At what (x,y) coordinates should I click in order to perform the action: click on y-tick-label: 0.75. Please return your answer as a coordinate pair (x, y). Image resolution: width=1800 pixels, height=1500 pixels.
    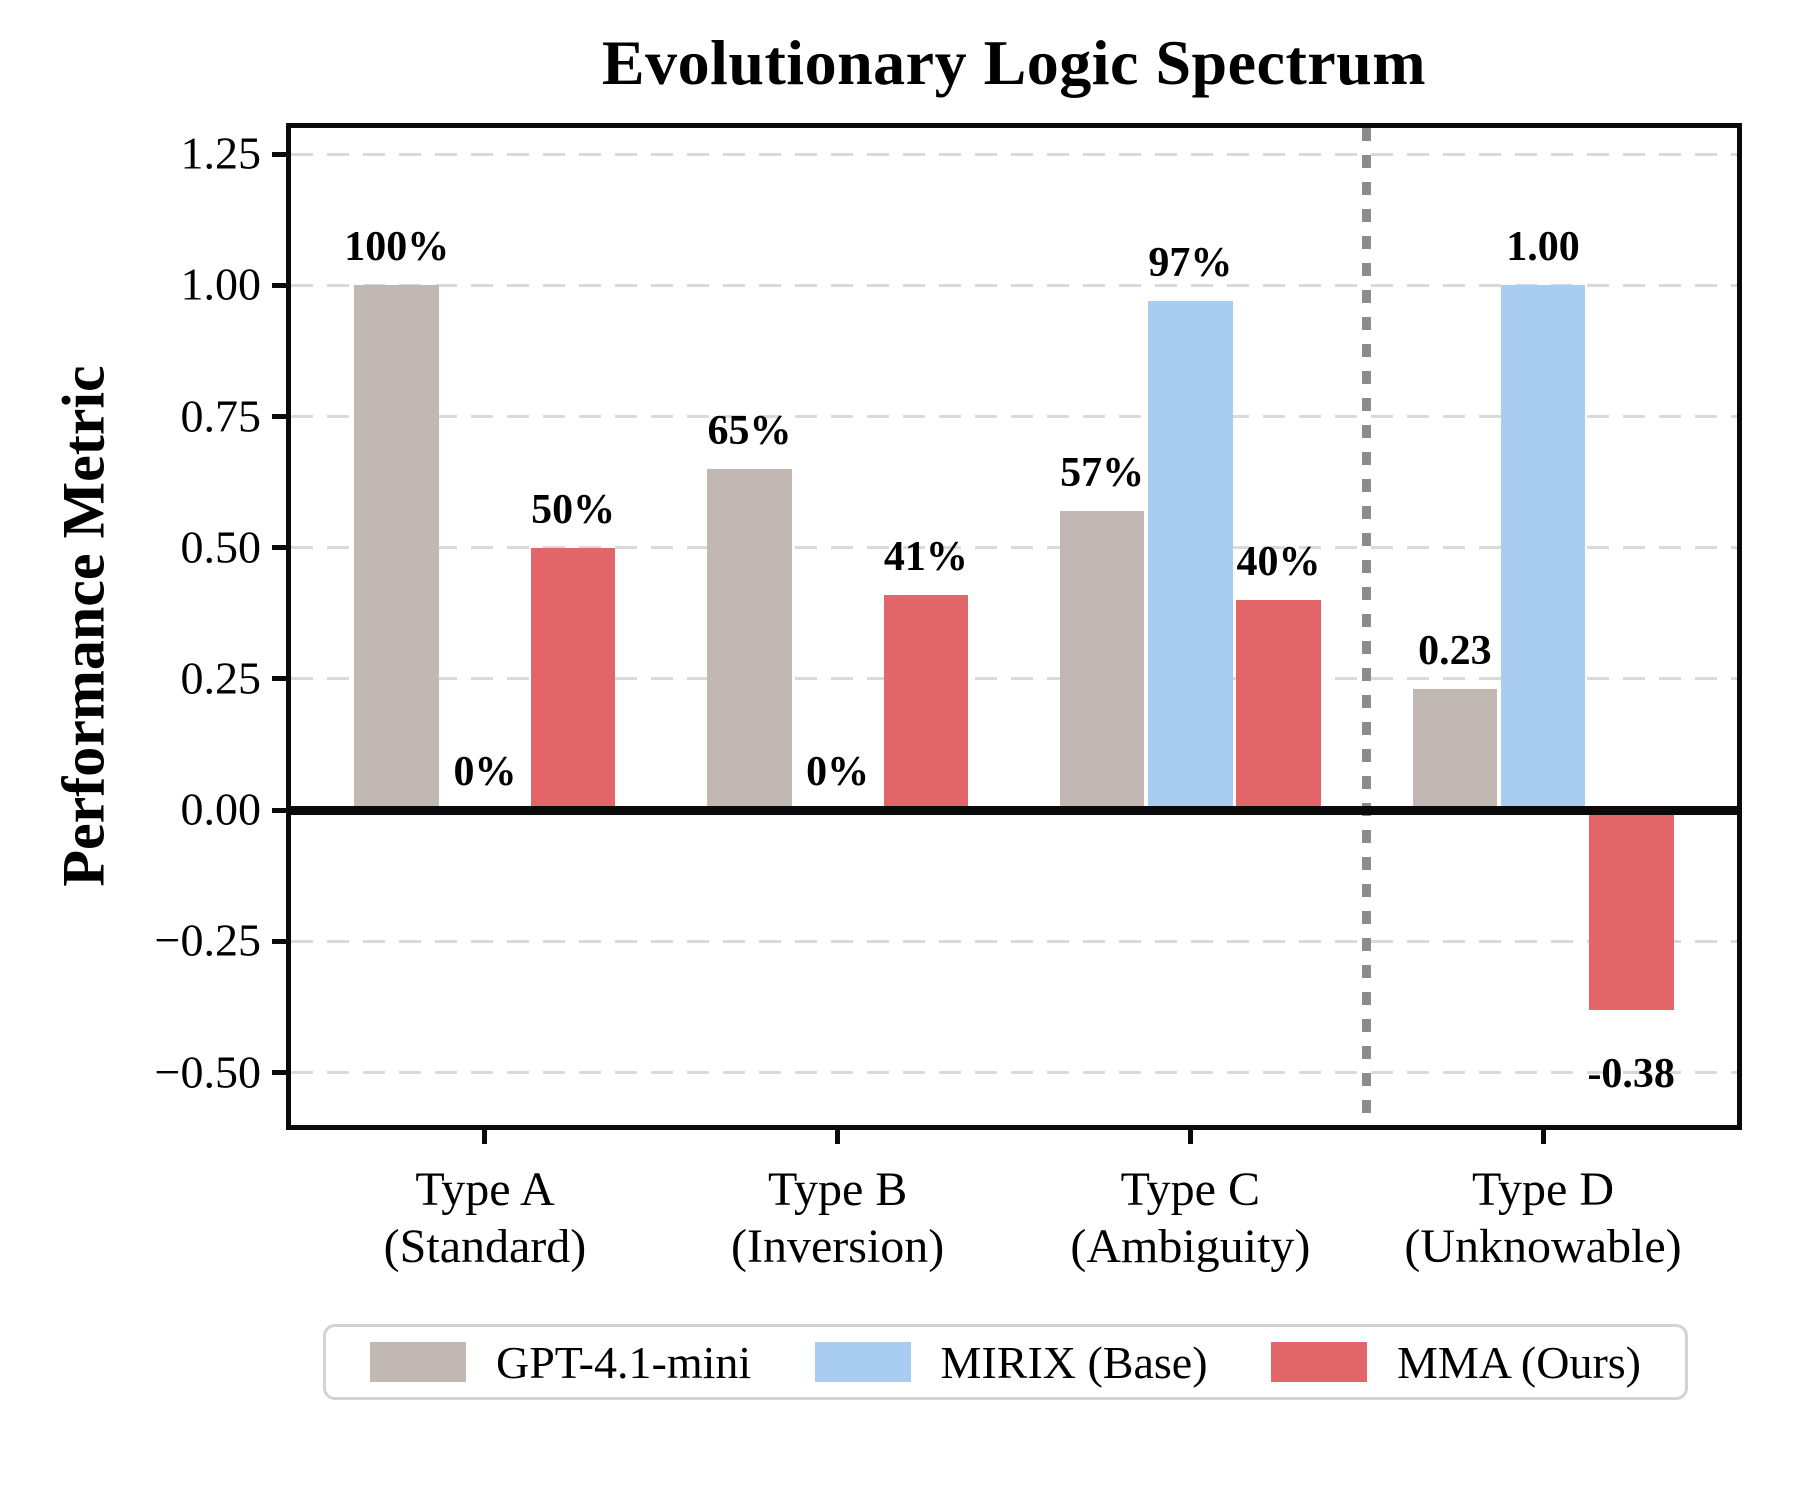
    Looking at the image, I should click on (221, 416).